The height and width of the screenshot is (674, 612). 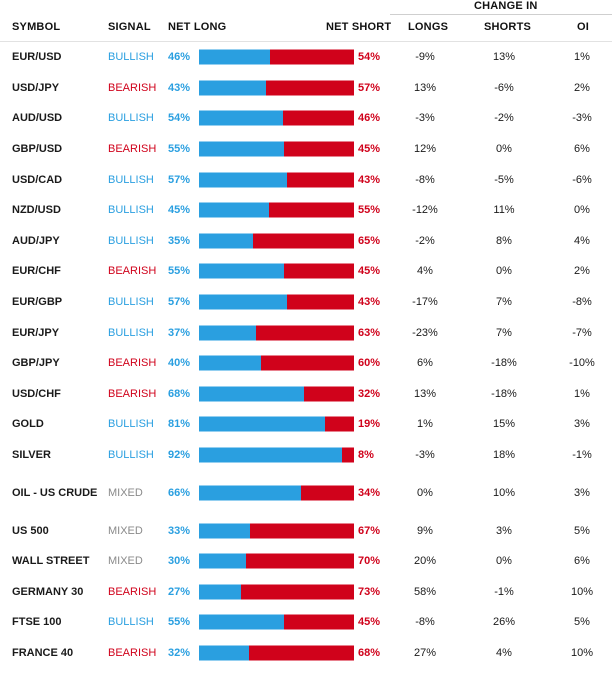 I want to click on table-row: GBP/JPY BEARISH 40% 60% 6% -18% -10%, so click(x=306, y=363).